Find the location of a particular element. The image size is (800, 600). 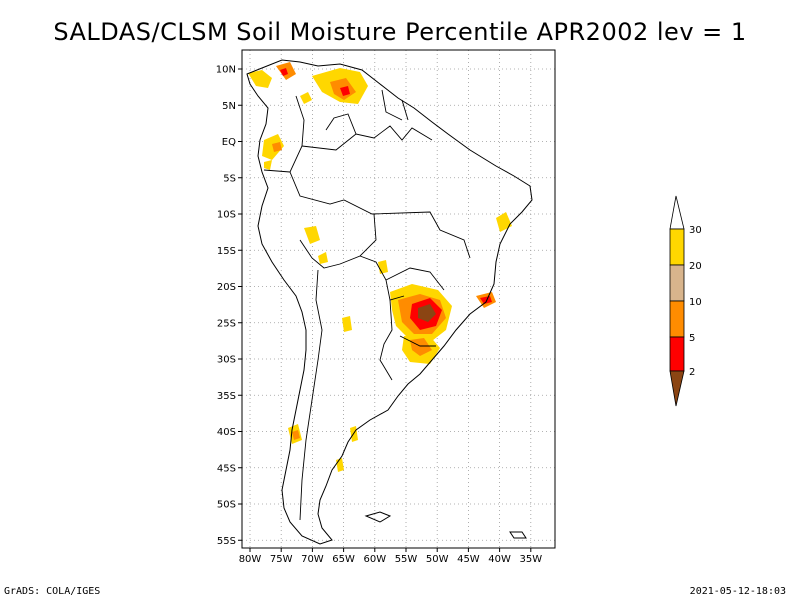

lat-label: 10S is located at coordinates (226, 215).